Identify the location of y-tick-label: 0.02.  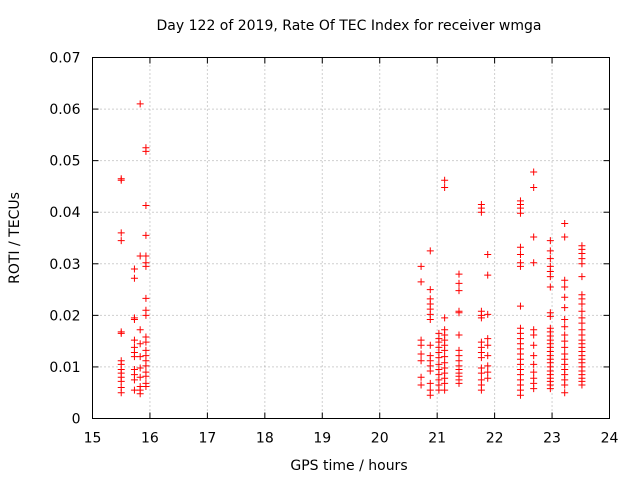
(64, 316).